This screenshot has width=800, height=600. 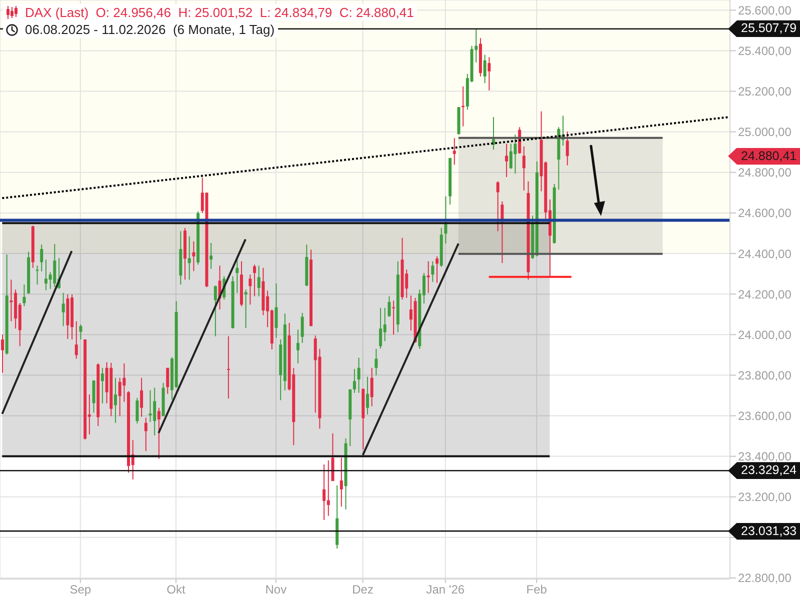 I want to click on chart-title: DAX (Last) O: 24.956,46 H: 25.001,52 L: 24.834,79 C: 24.880,41, so click(x=219, y=12).